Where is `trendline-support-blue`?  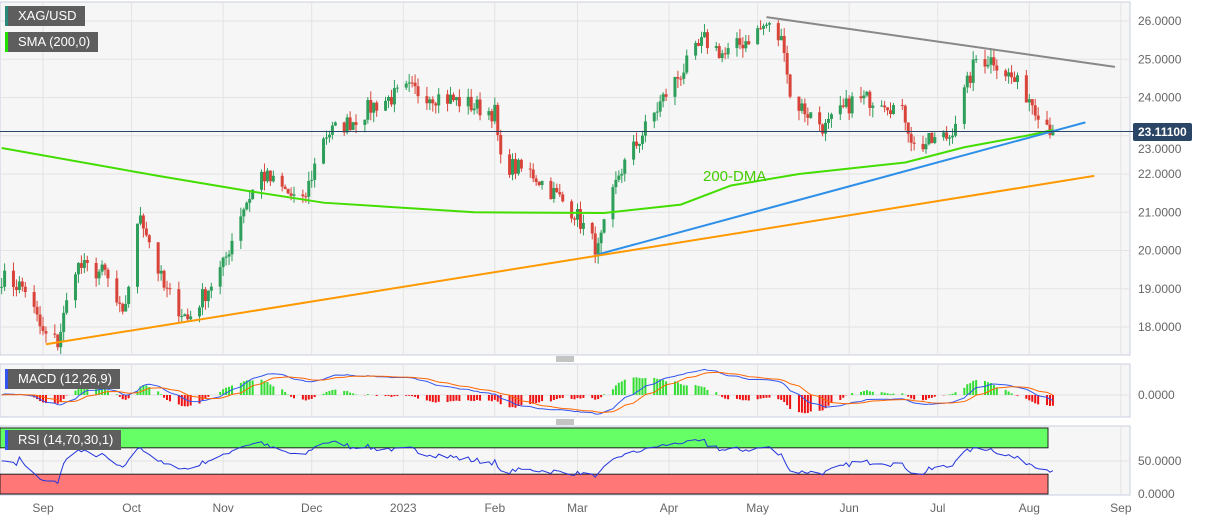
trendline-support-blue is located at coordinates (841, 188).